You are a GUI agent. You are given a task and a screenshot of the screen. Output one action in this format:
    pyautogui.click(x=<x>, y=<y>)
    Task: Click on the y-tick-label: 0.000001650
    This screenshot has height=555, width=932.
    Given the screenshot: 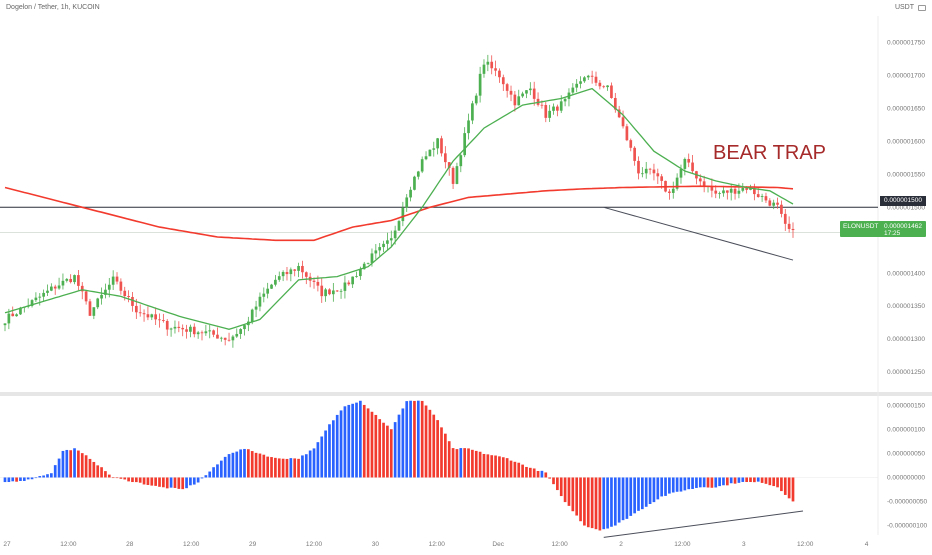 What is the action you would take?
    pyautogui.click(x=906, y=108)
    